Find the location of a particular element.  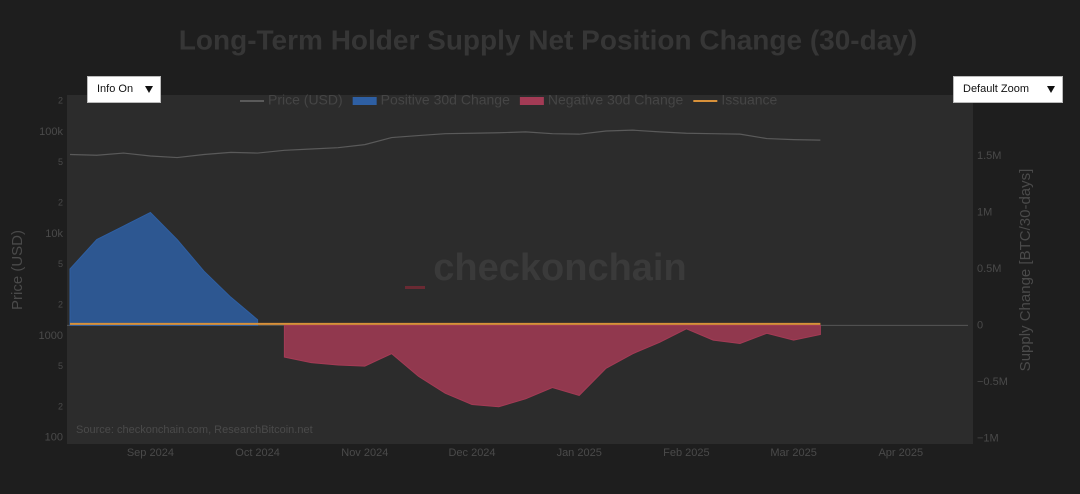

line is located at coordinates (445, 144).